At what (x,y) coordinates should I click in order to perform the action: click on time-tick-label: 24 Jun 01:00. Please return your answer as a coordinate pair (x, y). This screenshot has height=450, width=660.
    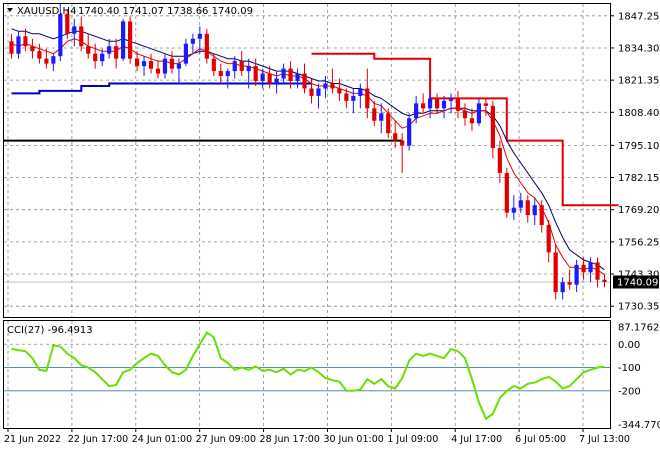
    Looking at the image, I should click on (162, 439).